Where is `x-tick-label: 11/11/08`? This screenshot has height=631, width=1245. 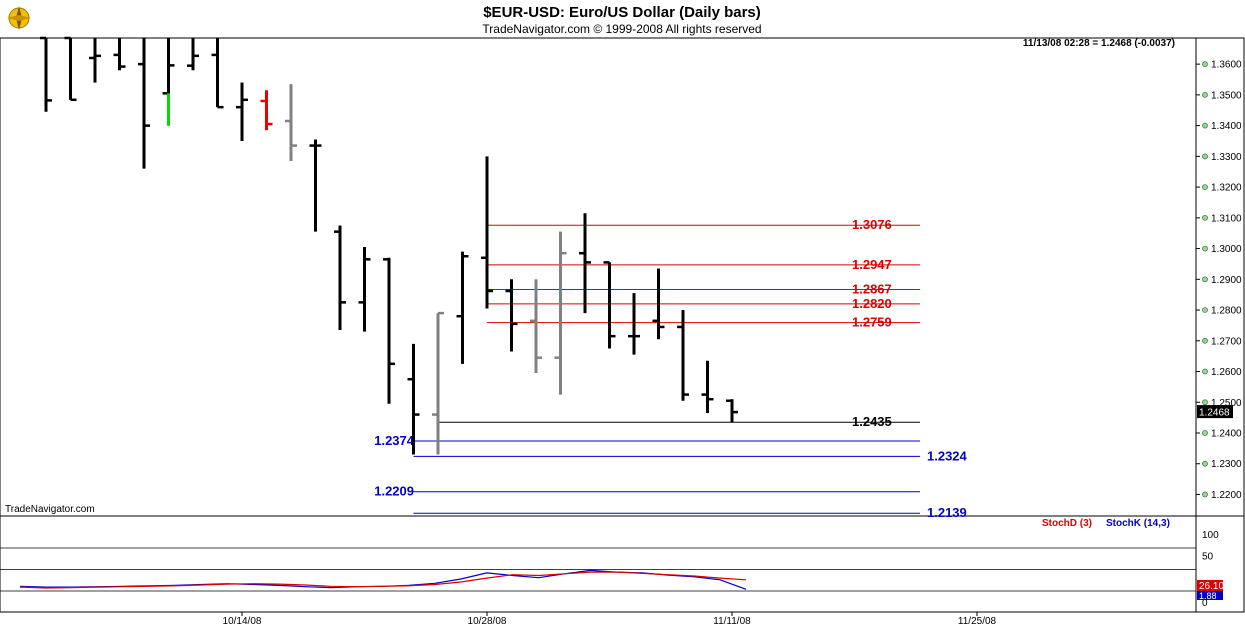
x-tick-label: 11/11/08 is located at coordinates (732, 621).